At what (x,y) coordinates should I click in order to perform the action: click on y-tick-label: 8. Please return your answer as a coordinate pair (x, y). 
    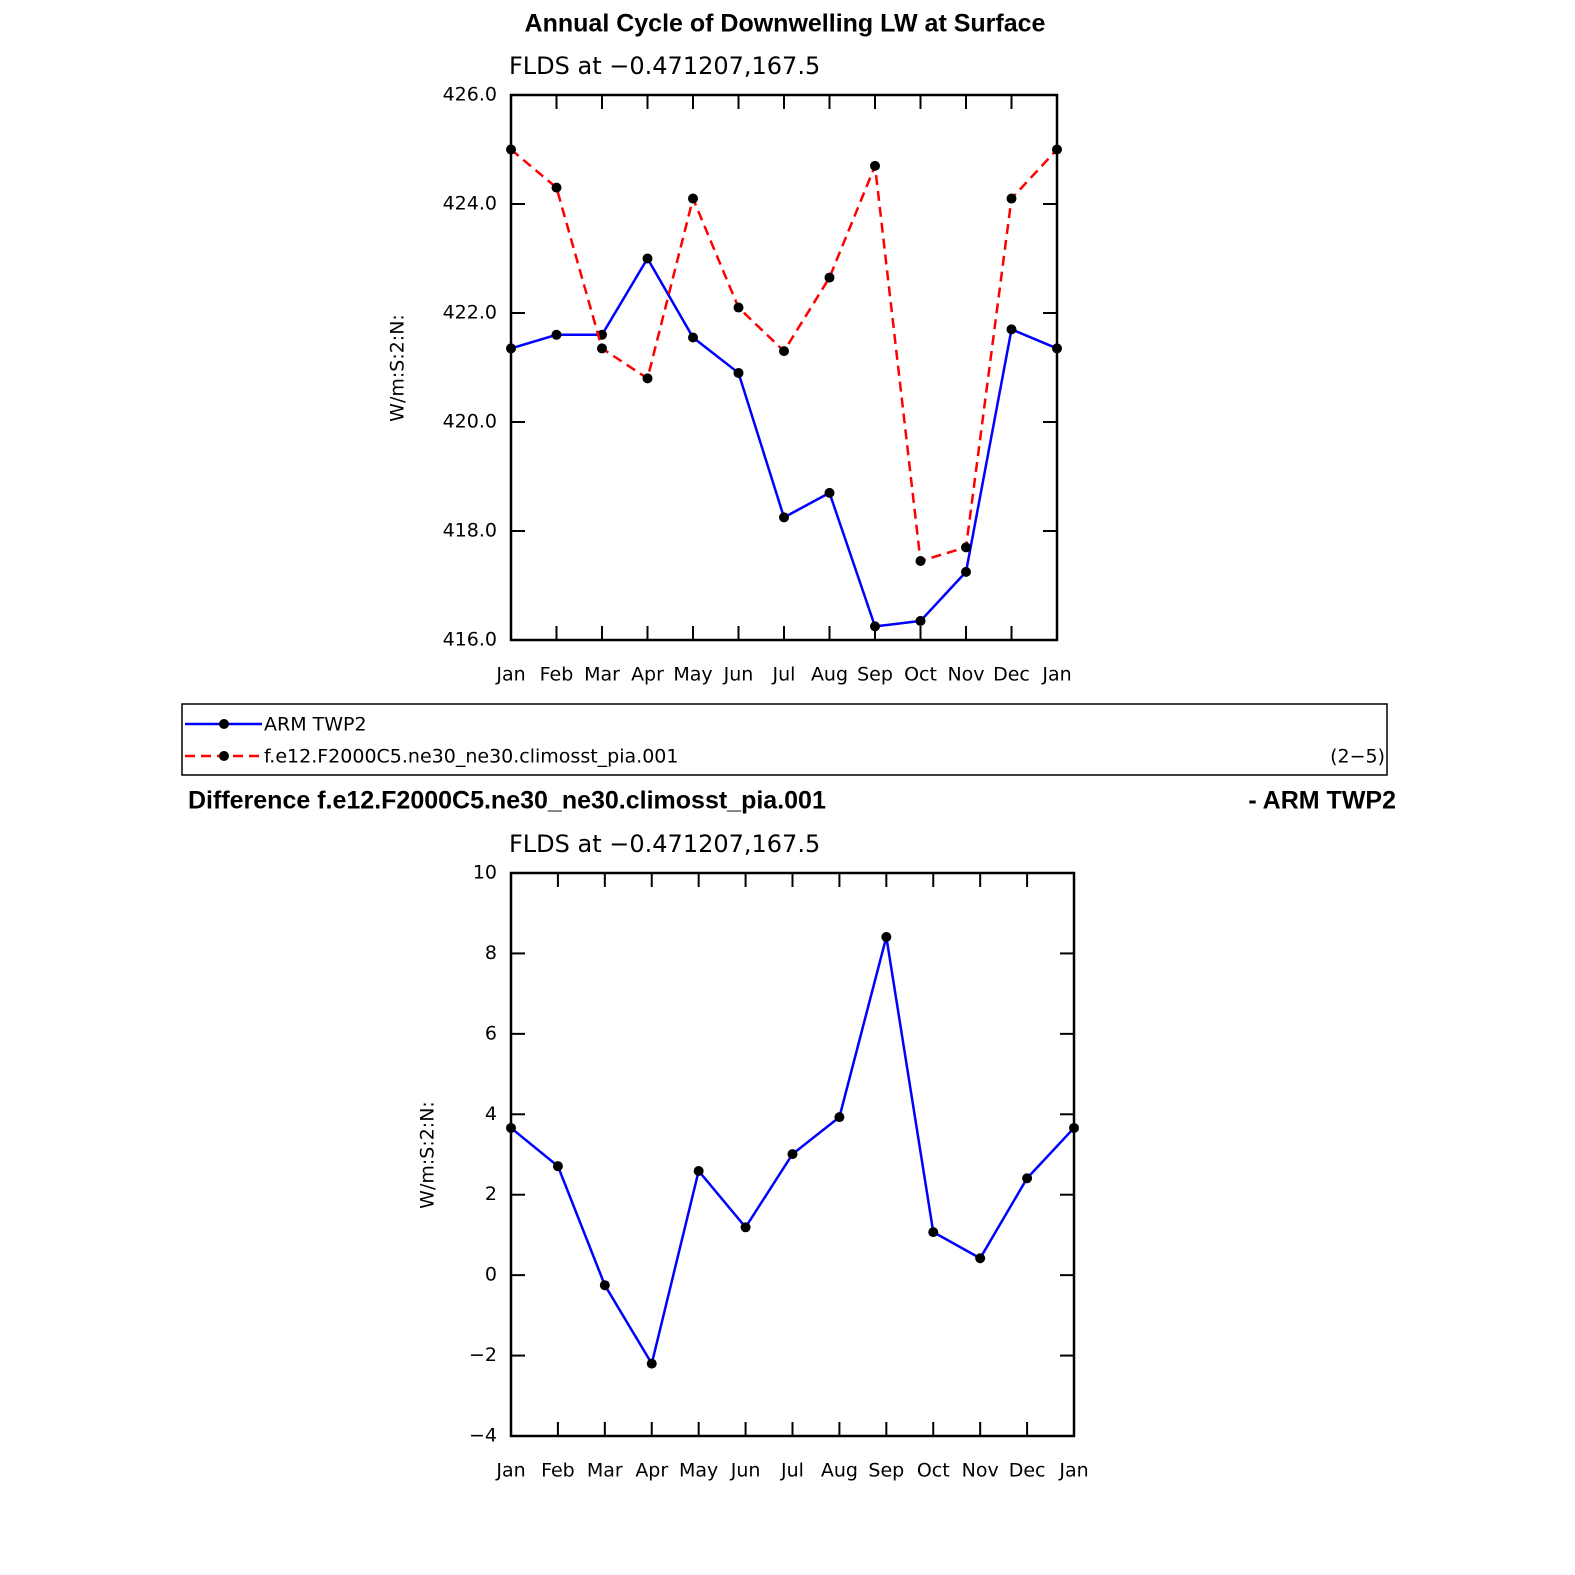
    Looking at the image, I should click on (491, 953).